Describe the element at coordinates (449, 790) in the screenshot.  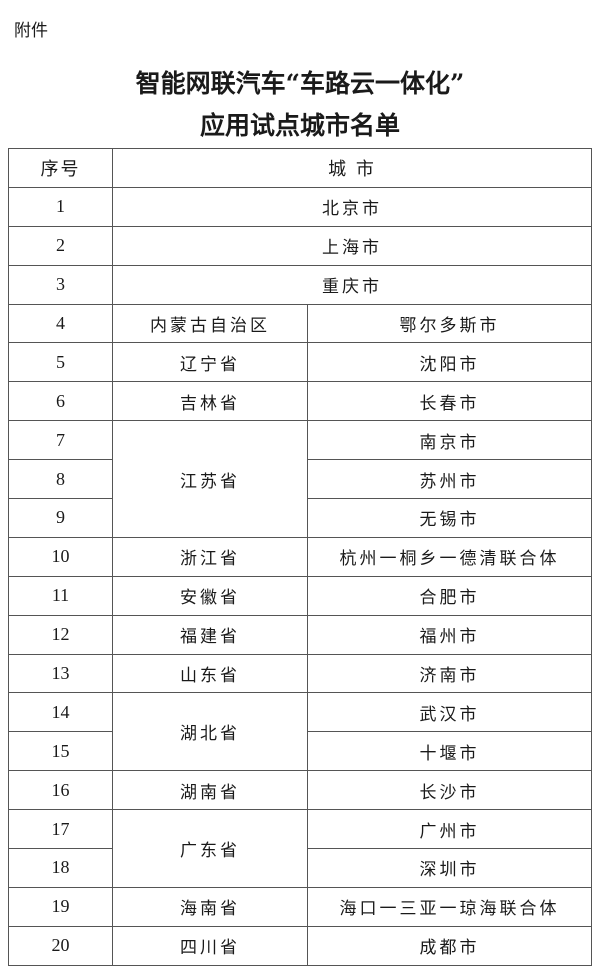
I see `city-cell: 长沙市` at that location.